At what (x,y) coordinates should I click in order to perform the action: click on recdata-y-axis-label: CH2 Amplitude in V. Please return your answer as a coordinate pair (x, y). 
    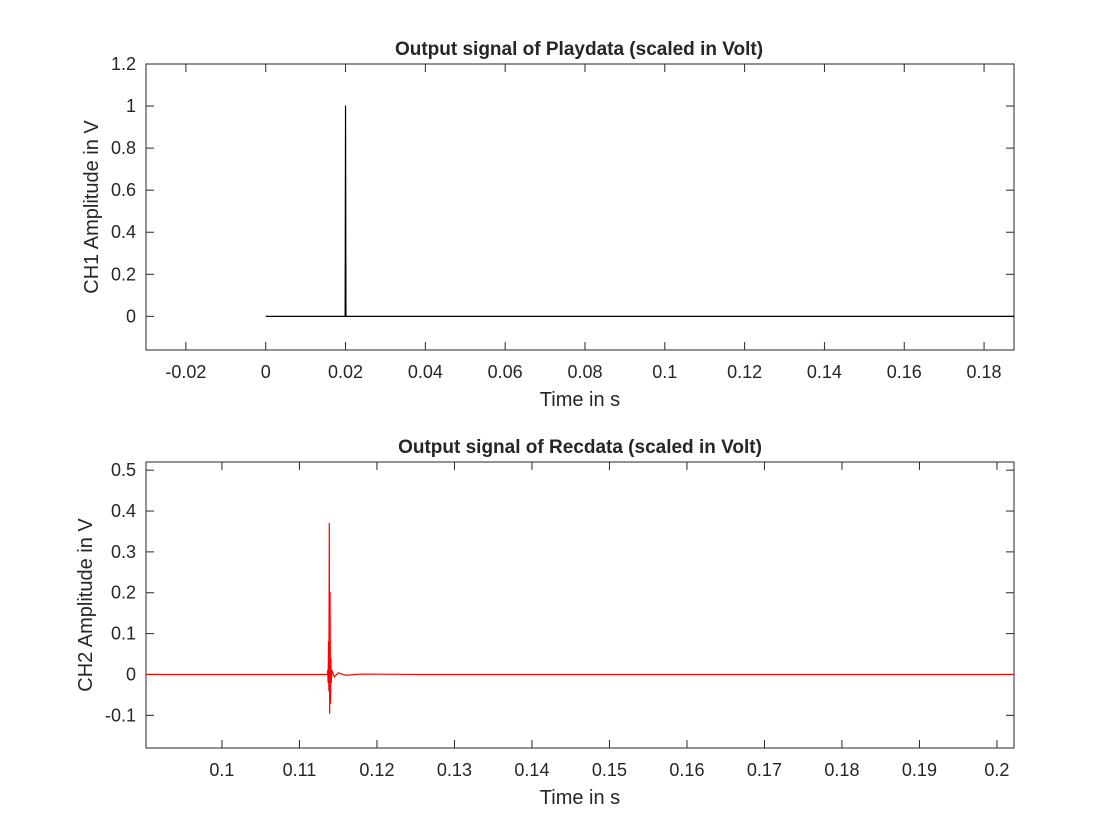
    Looking at the image, I should click on (86, 605).